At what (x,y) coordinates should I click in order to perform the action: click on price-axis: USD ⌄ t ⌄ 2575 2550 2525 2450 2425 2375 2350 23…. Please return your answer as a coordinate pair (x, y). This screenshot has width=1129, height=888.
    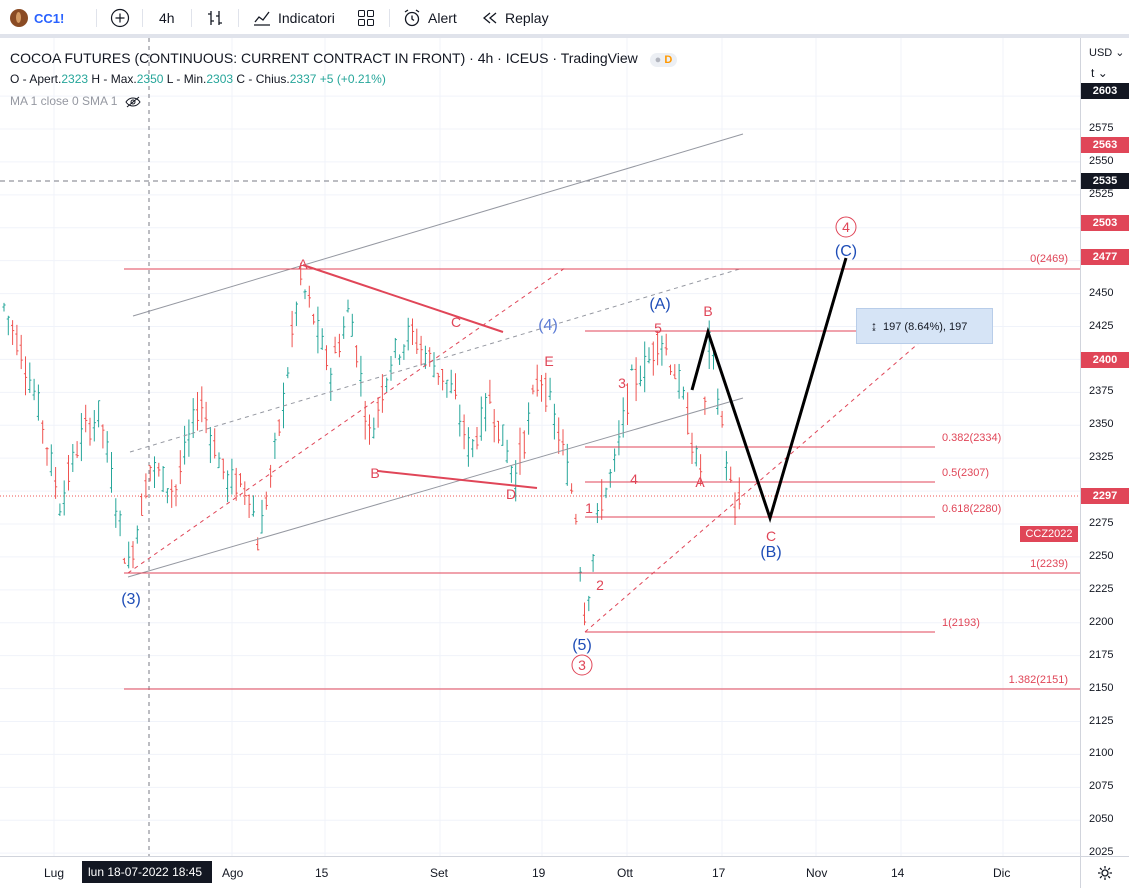
    Looking at the image, I should click on (1104, 448).